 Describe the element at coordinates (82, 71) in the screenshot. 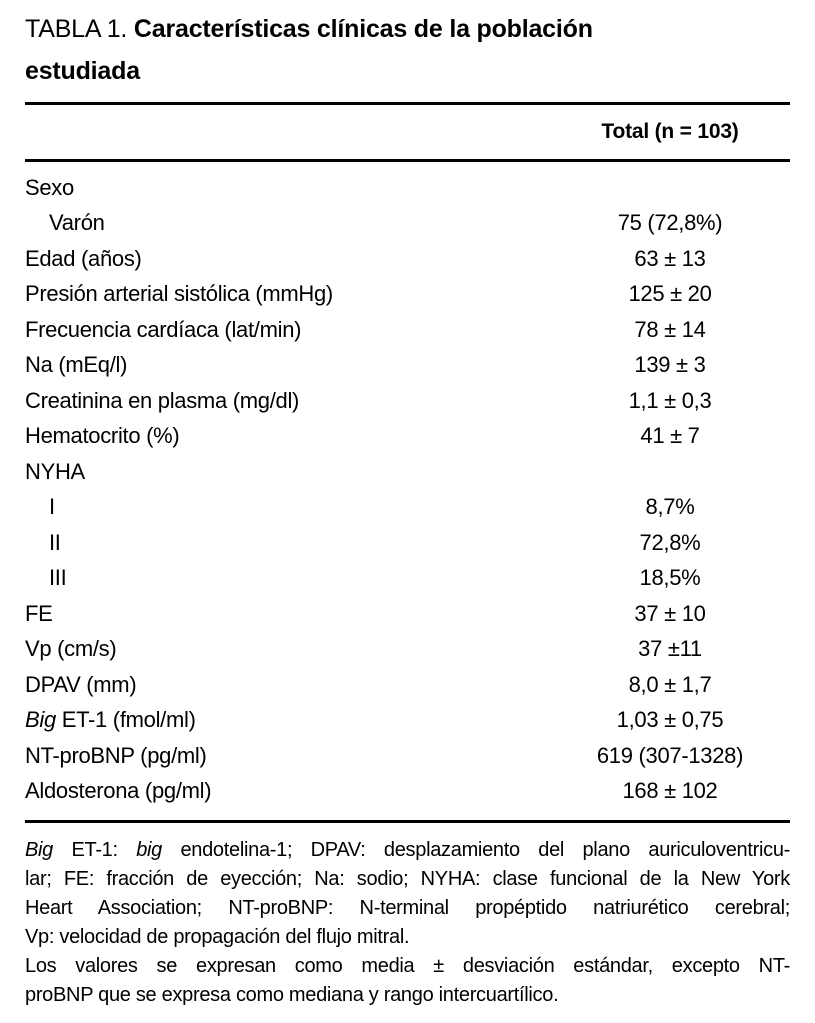

I see `table-title-line2: estudiada` at that location.